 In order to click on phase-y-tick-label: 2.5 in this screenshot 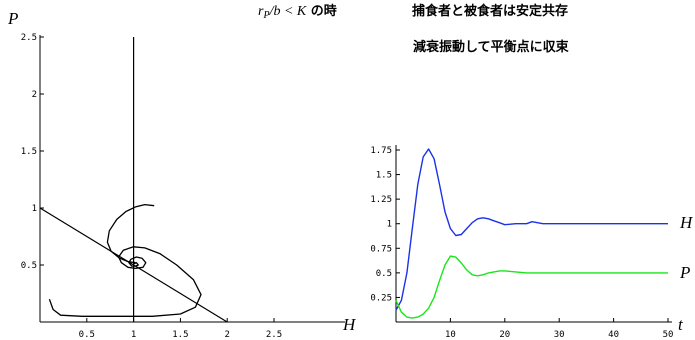, I will do `click(29, 38)`.